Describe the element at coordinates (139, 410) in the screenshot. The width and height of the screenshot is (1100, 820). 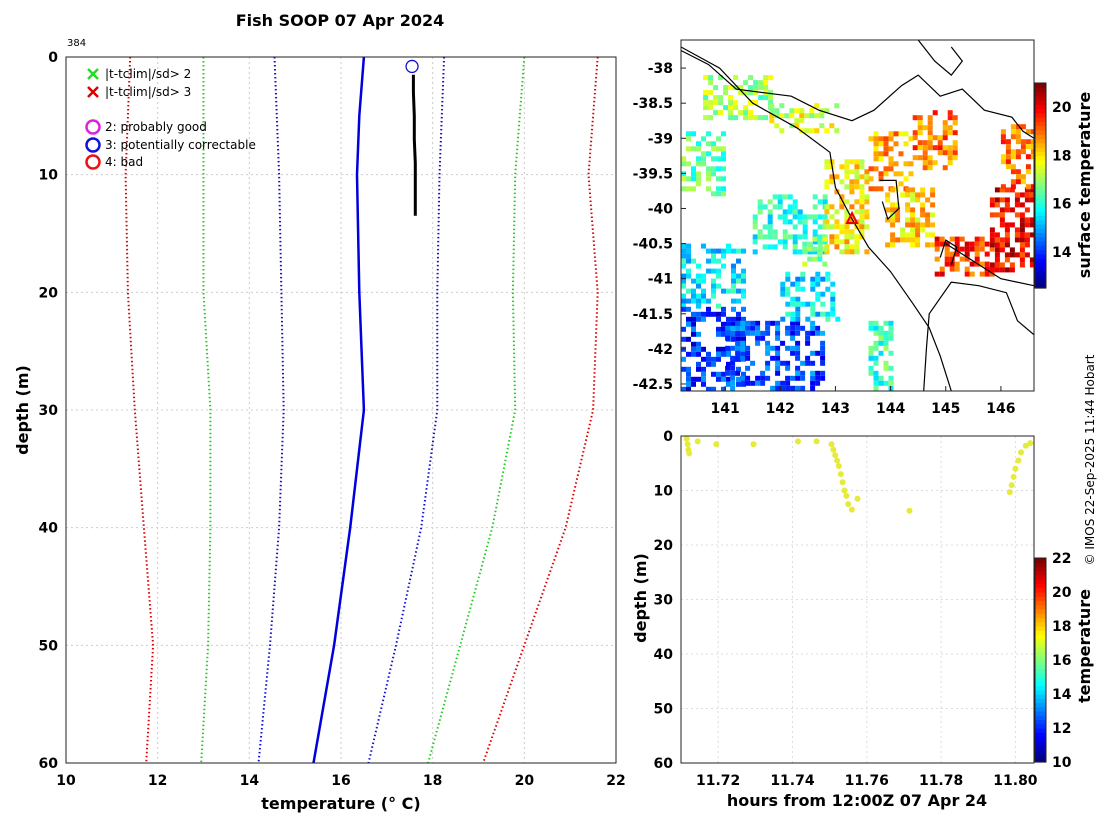
I see `series-clim-3sd-left` at that location.